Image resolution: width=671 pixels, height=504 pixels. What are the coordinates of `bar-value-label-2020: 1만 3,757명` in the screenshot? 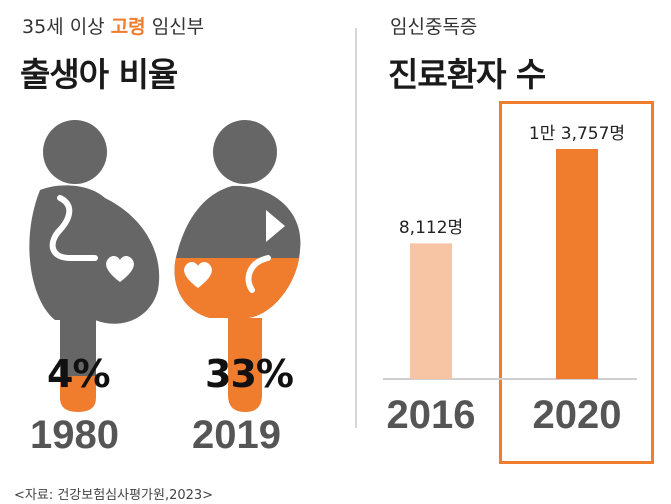 It's located at (577, 134).